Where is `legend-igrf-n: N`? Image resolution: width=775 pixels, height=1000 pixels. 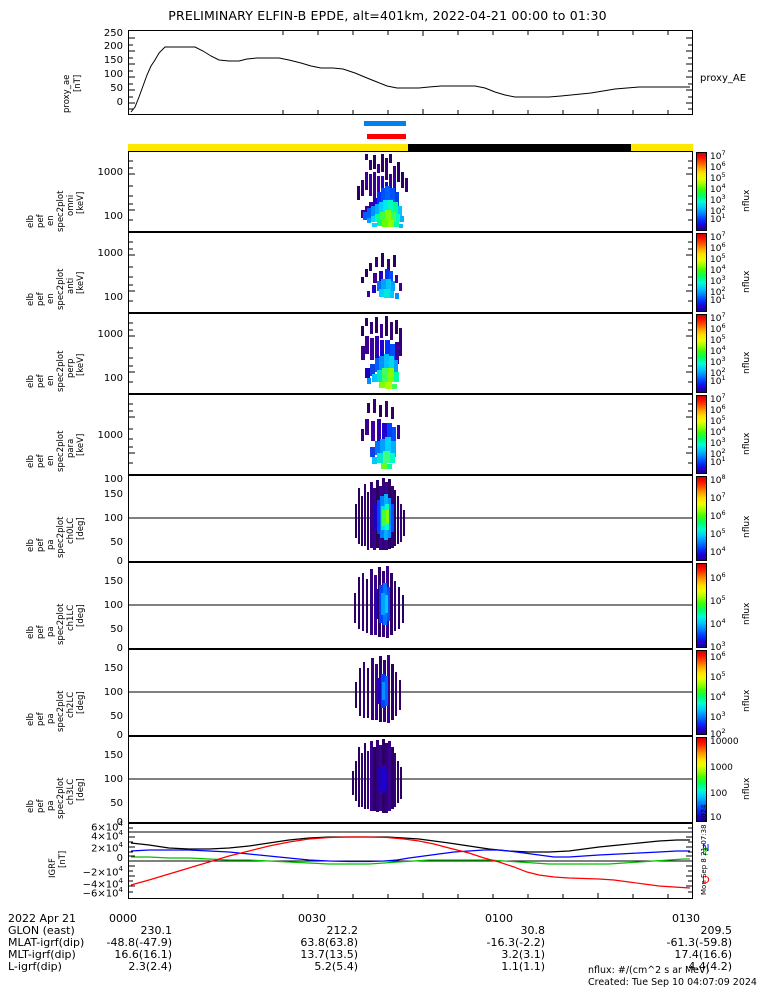 legend-igrf-n: N is located at coordinates (706, 848).